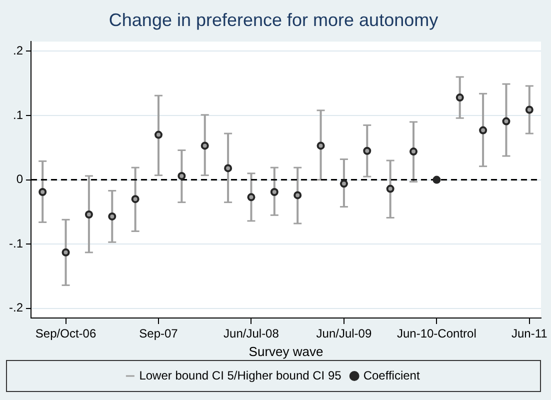  Describe the element at coordinates (20, 179) in the screenshot. I see `y-tick-label: 0` at that location.